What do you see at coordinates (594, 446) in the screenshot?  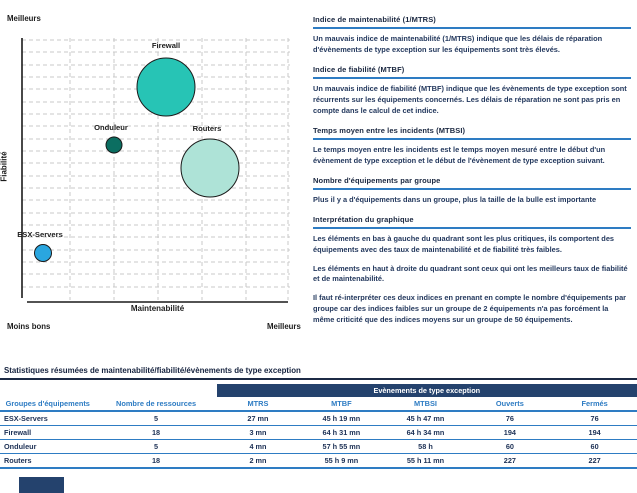 I see `cell-fermes: 60` at bounding box center [594, 446].